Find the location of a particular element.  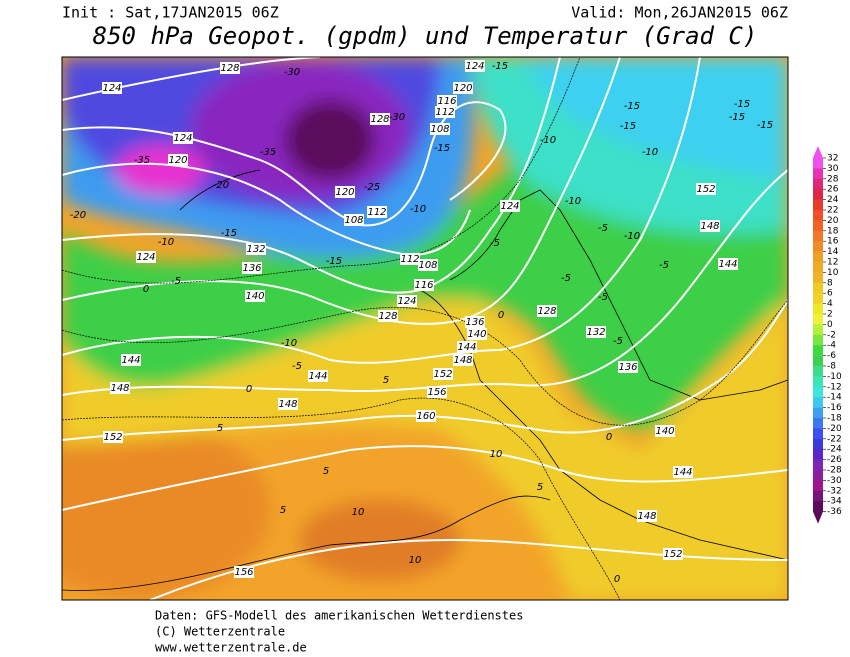

legend-tick-label: 26 is located at coordinates (833, 190).